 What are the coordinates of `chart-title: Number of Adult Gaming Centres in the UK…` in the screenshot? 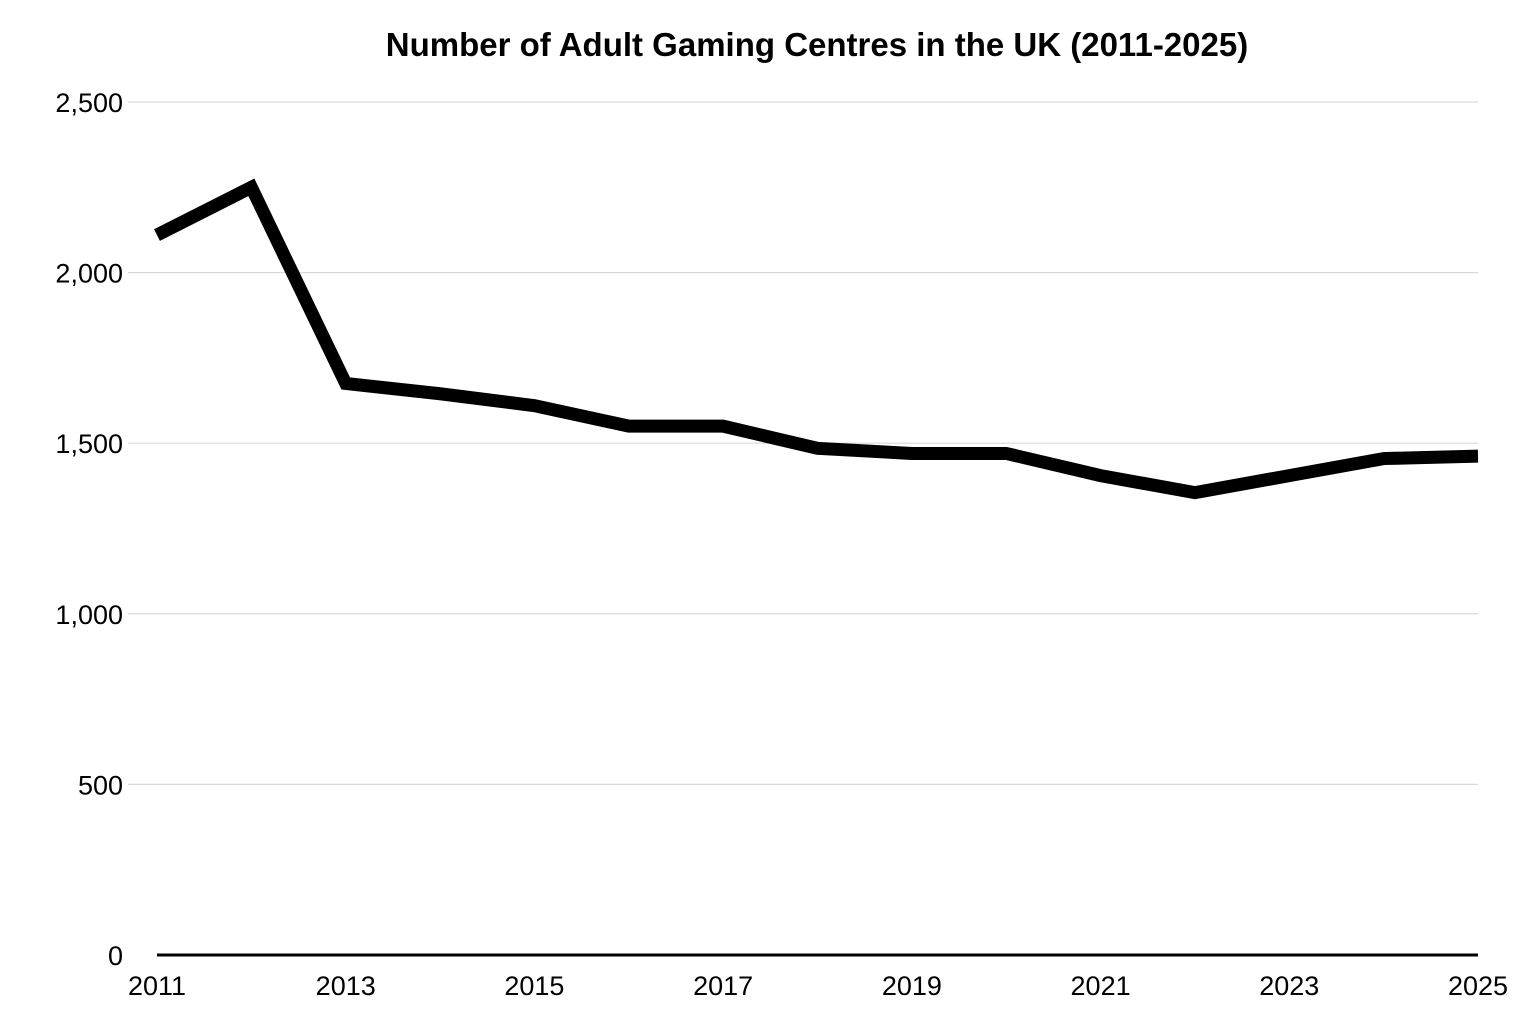 It's located at (817, 44).